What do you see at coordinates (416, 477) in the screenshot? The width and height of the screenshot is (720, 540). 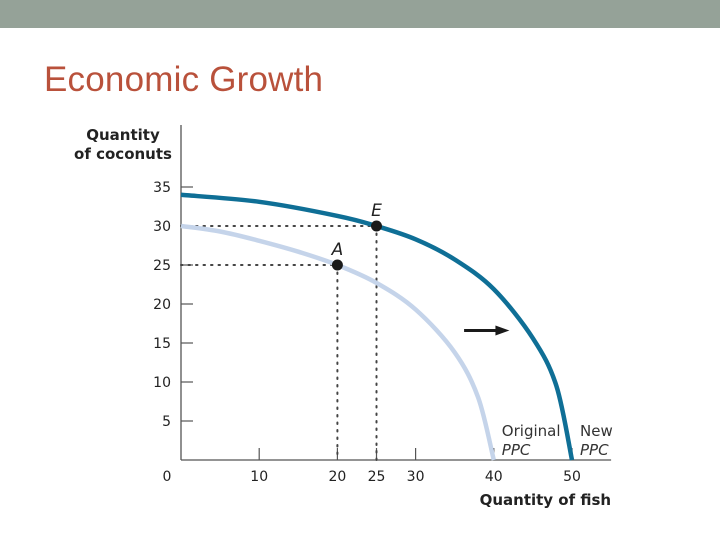 I see `x-tick-label: 30` at bounding box center [416, 477].